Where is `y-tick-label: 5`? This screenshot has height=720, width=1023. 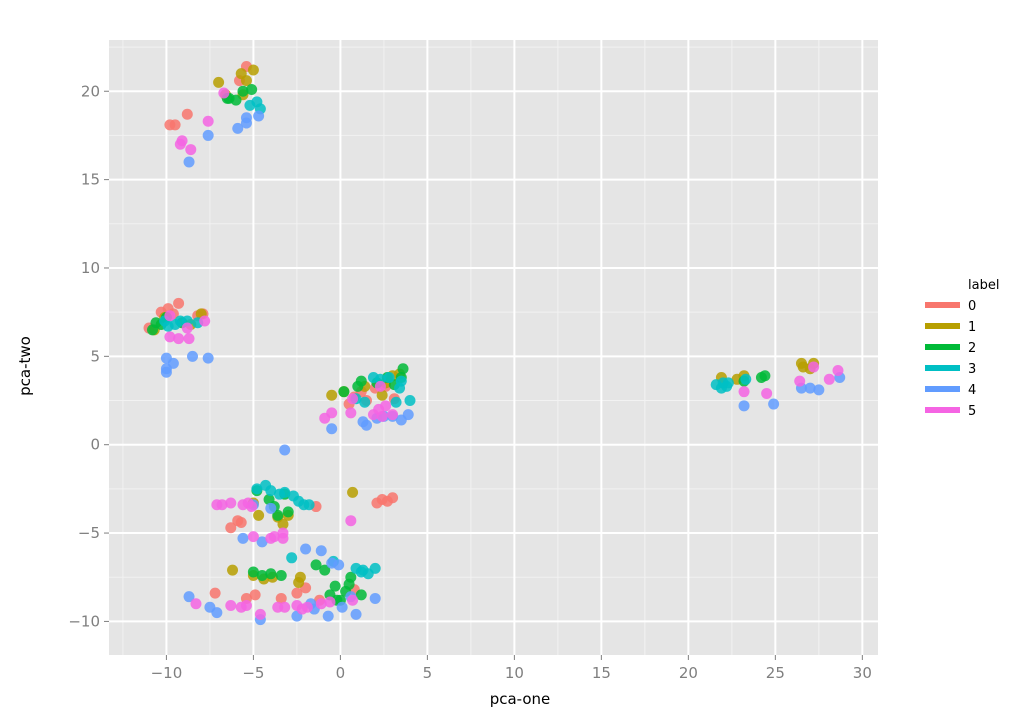
y-tick-label: 5 is located at coordinates (95, 356).